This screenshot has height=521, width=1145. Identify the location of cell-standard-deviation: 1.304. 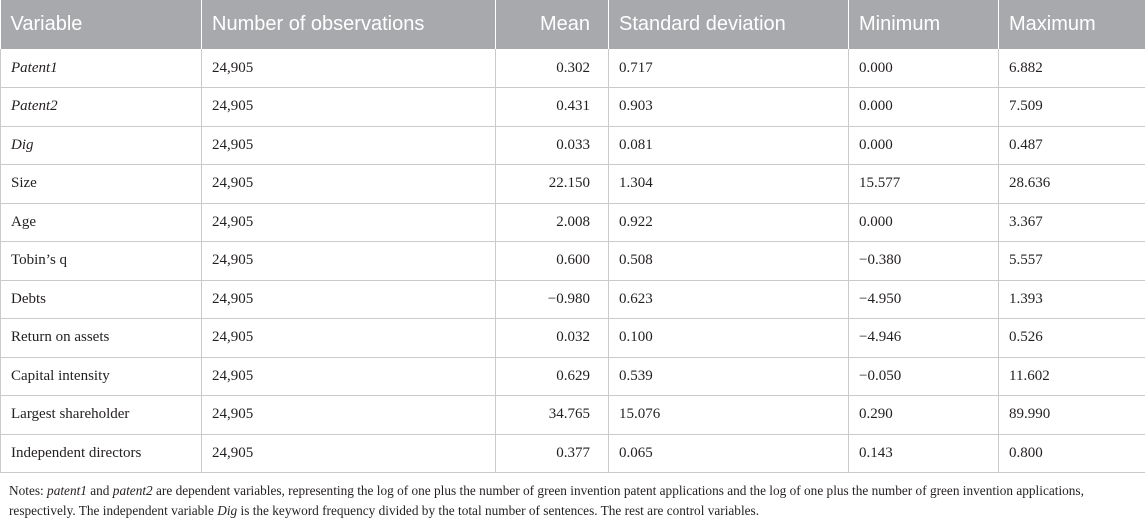
(729, 184).